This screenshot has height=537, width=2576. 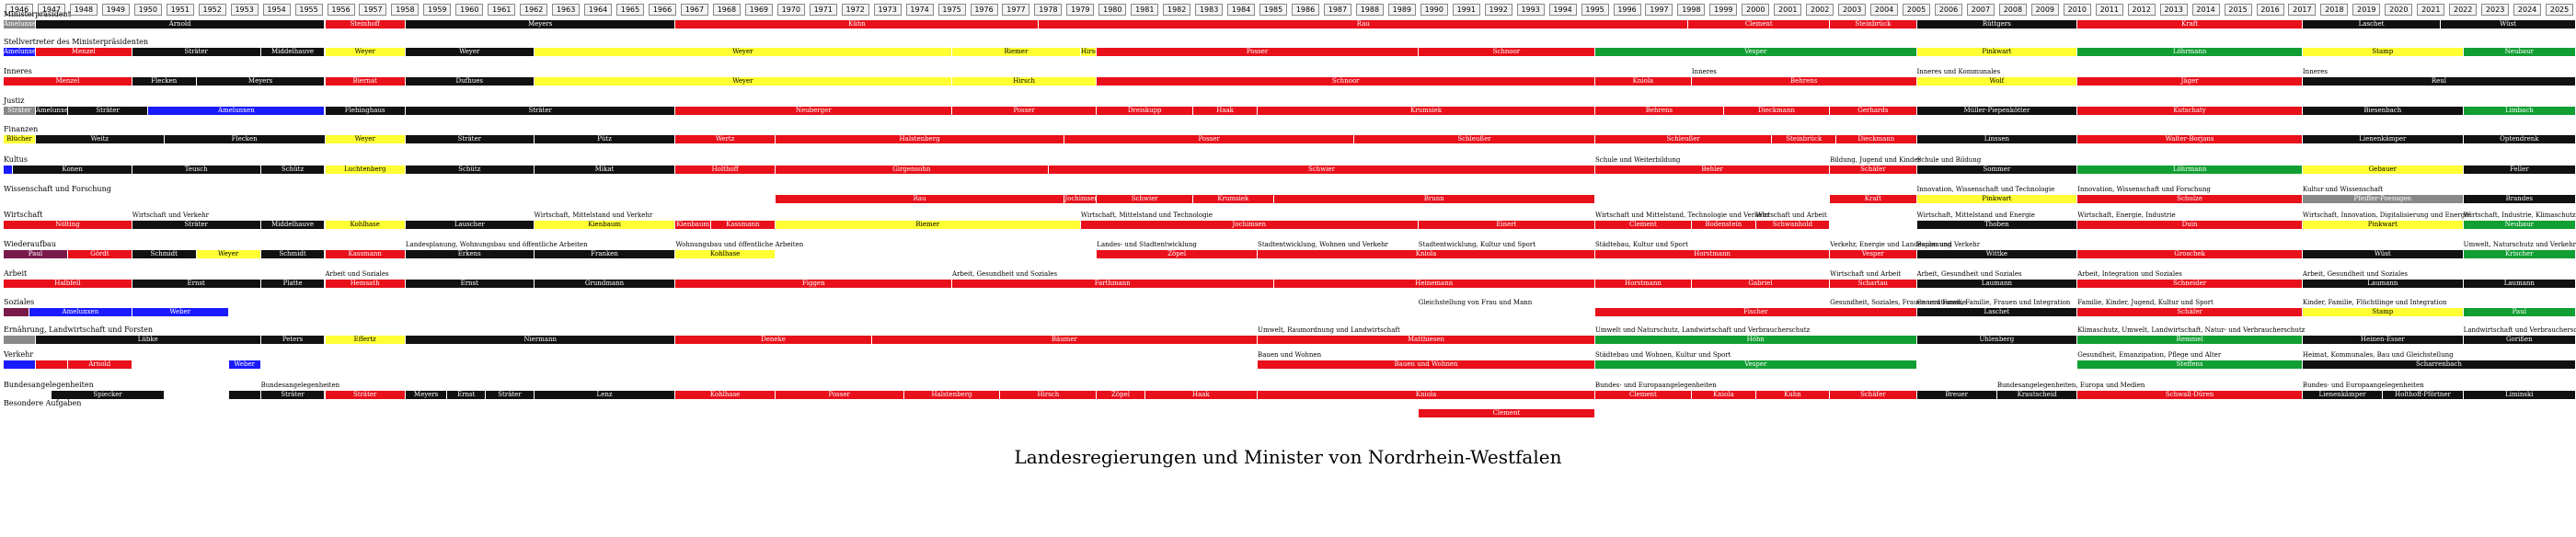 What do you see at coordinates (1507, 52) in the screenshot?
I see `minister-bar: Schnoor` at bounding box center [1507, 52].